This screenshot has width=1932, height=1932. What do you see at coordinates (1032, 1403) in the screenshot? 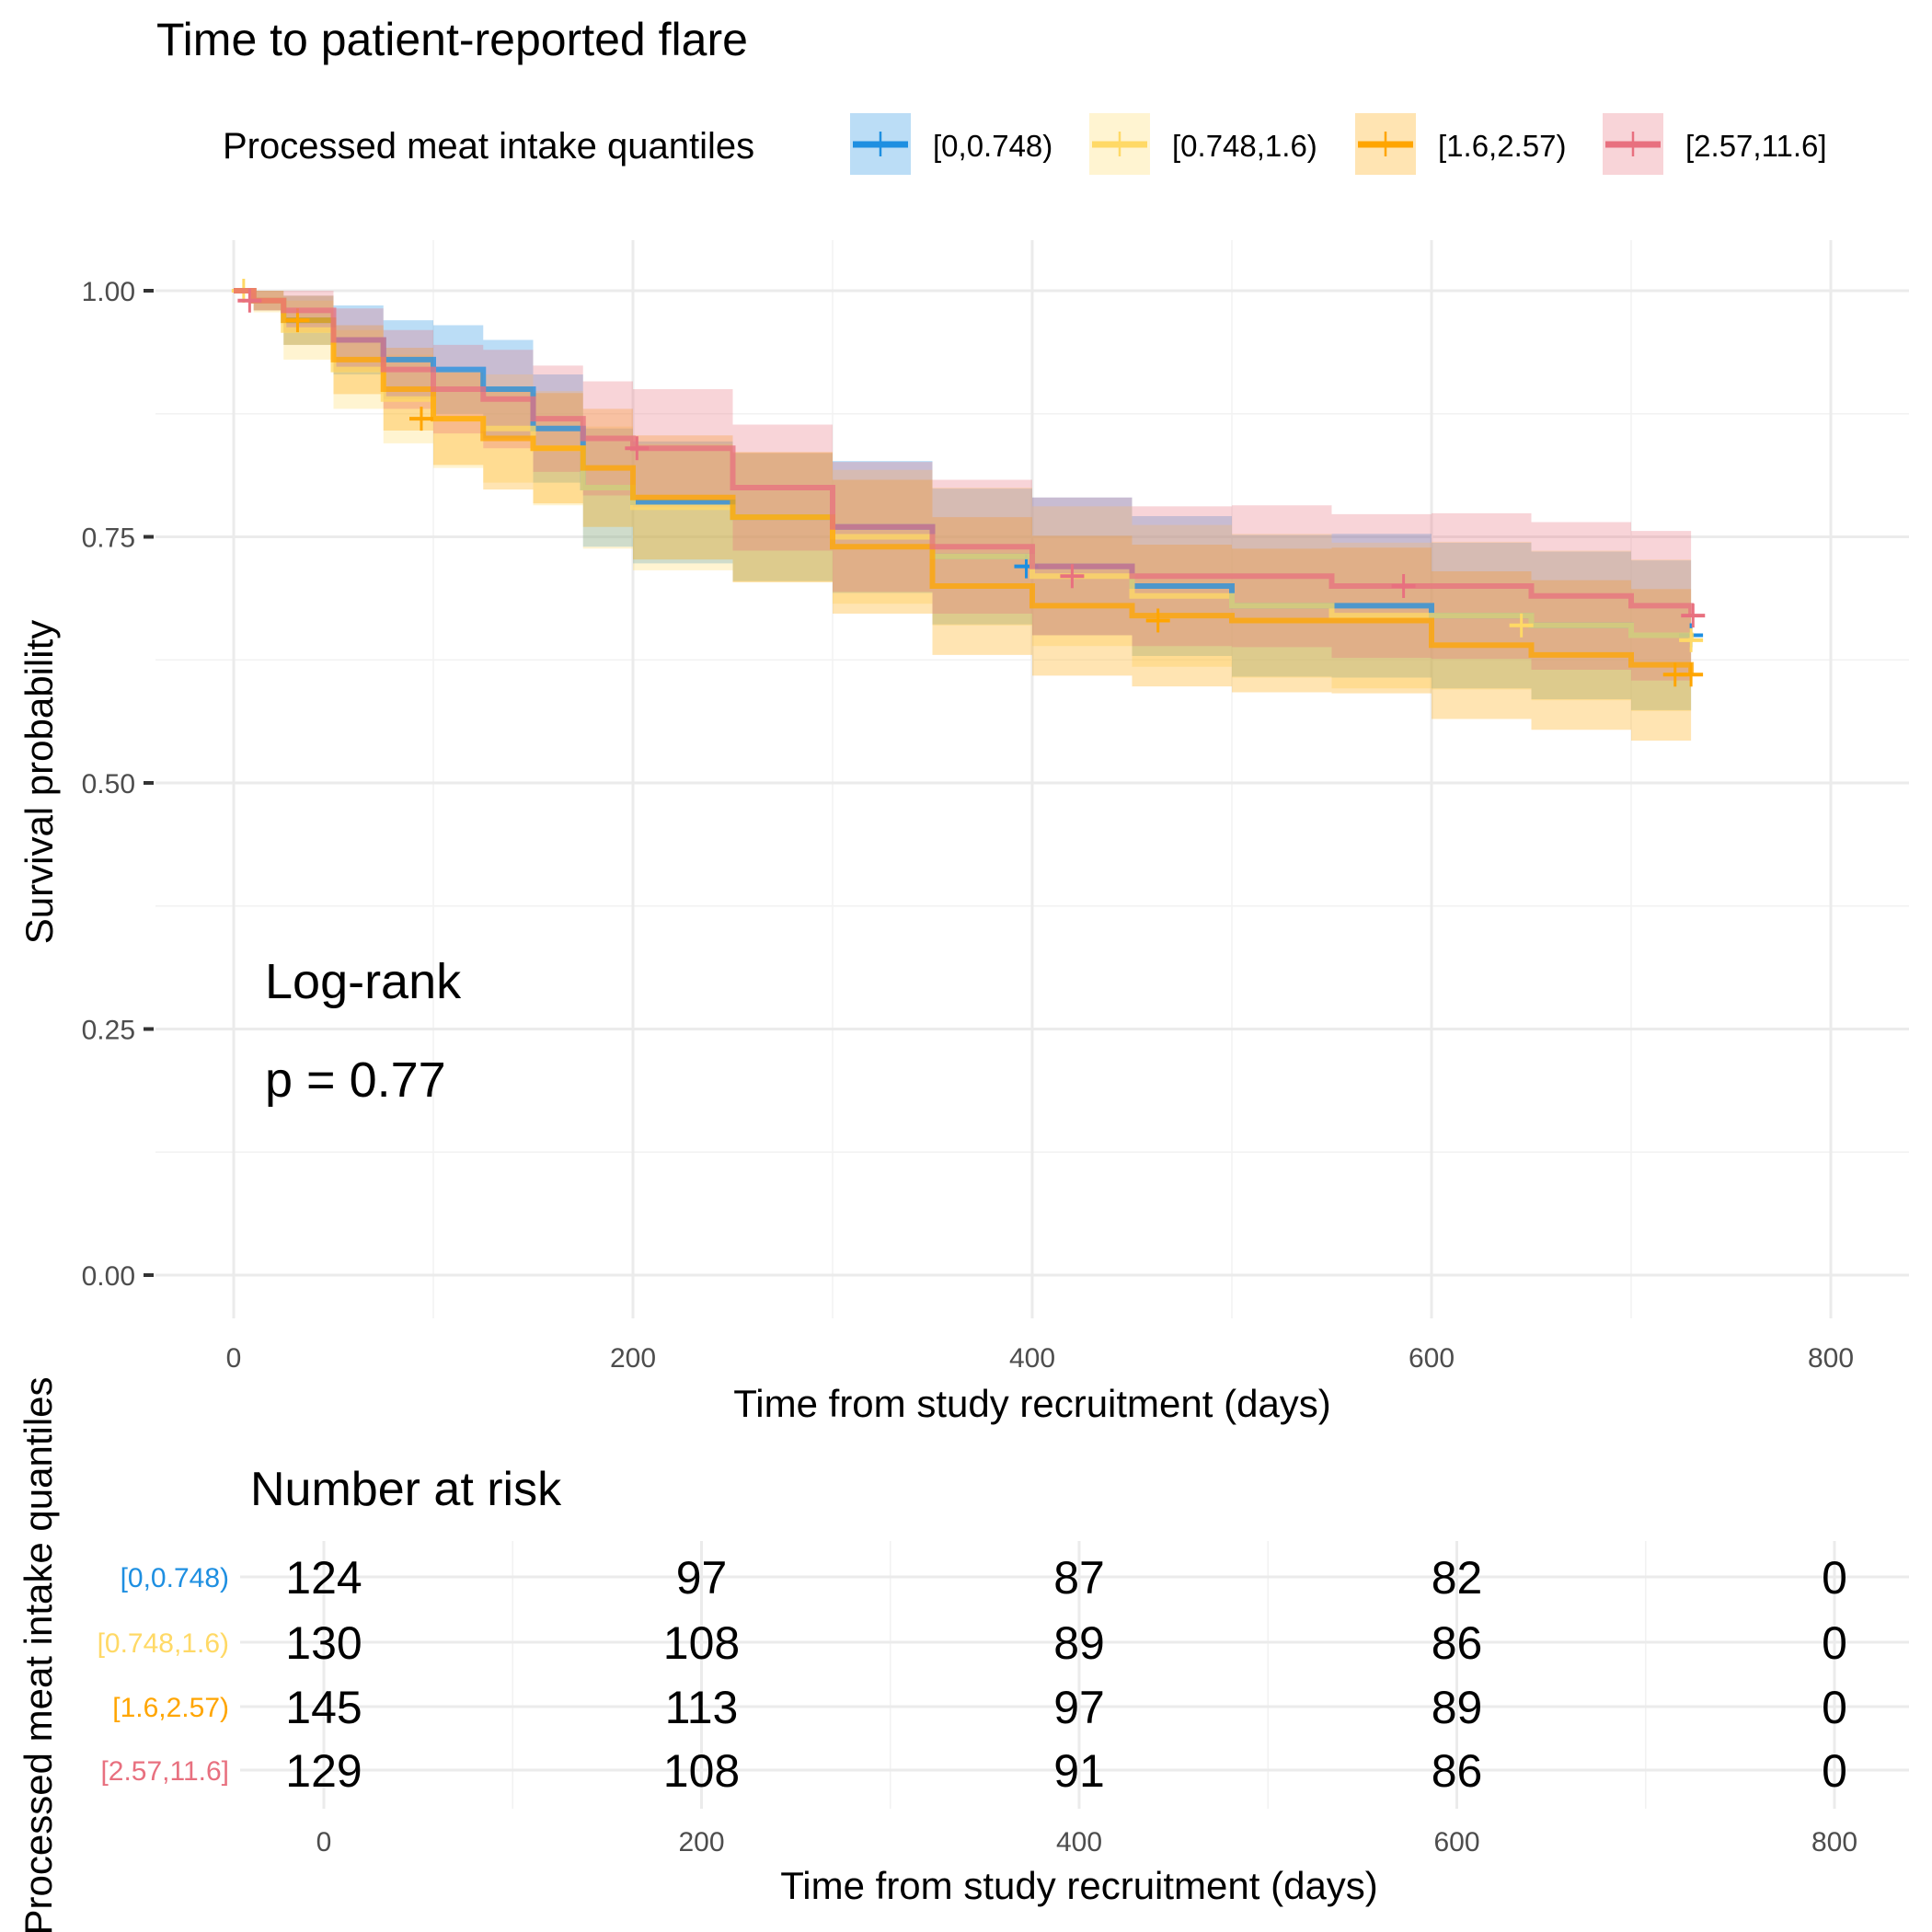
I see `x-axis-title: Time from study recruitment (days)` at bounding box center [1032, 1403].